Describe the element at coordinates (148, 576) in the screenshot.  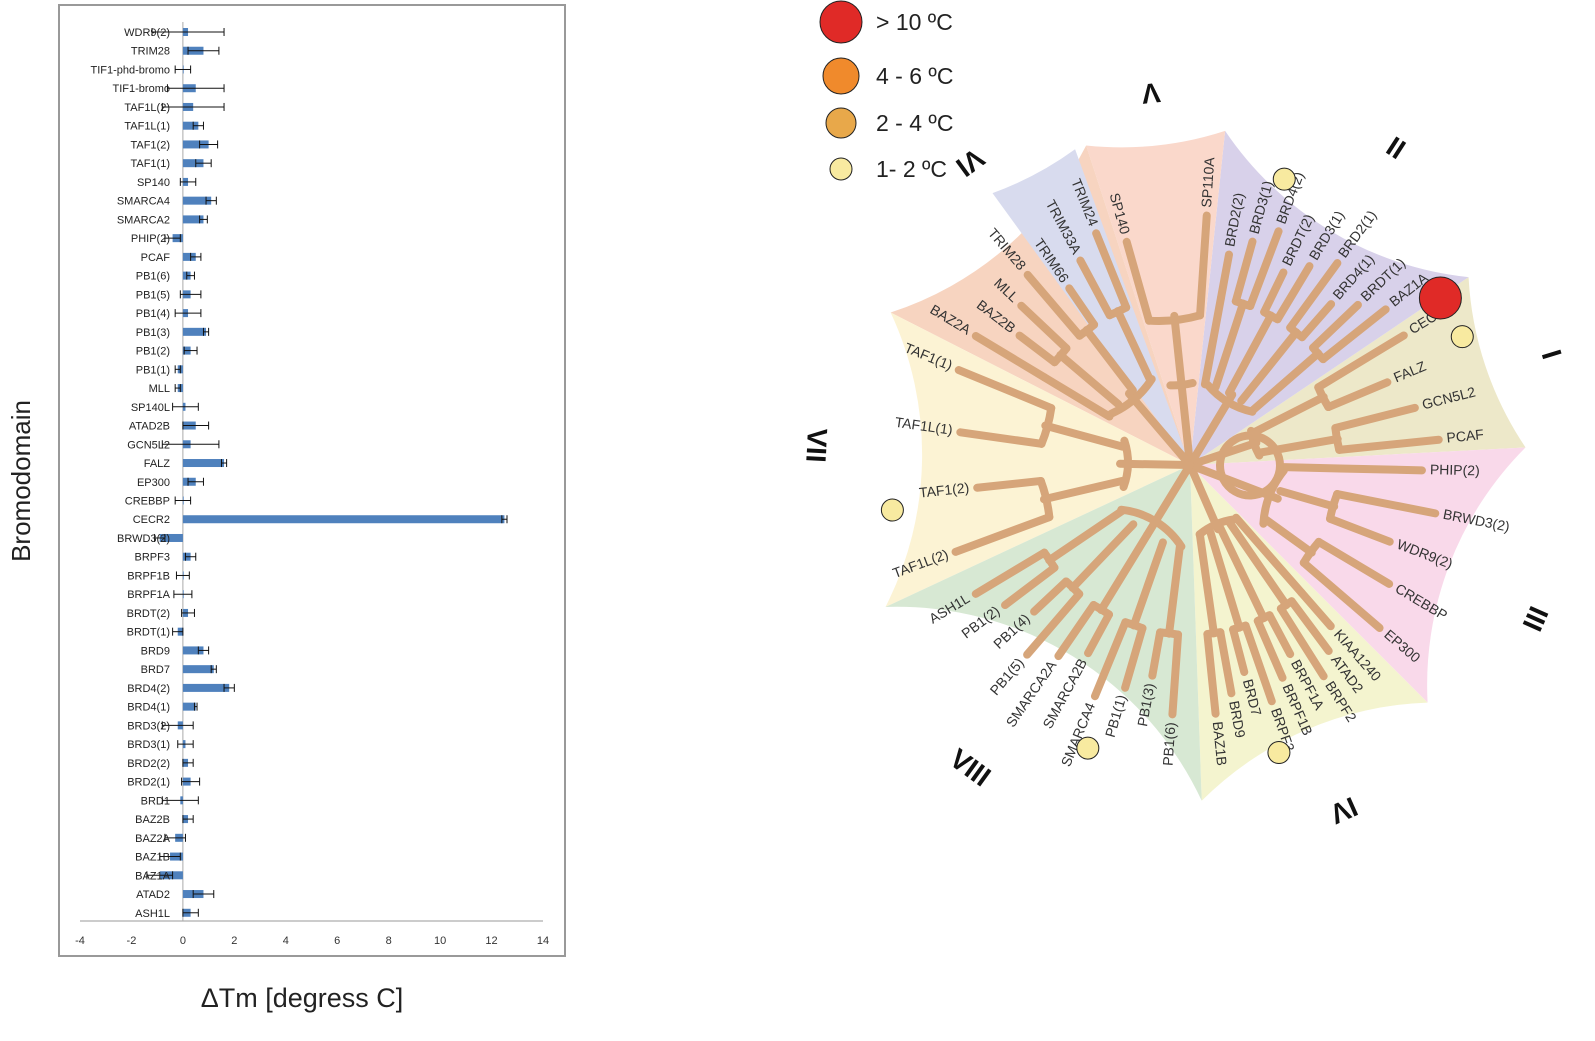
I see `category-label: BRPF1B` at that location.